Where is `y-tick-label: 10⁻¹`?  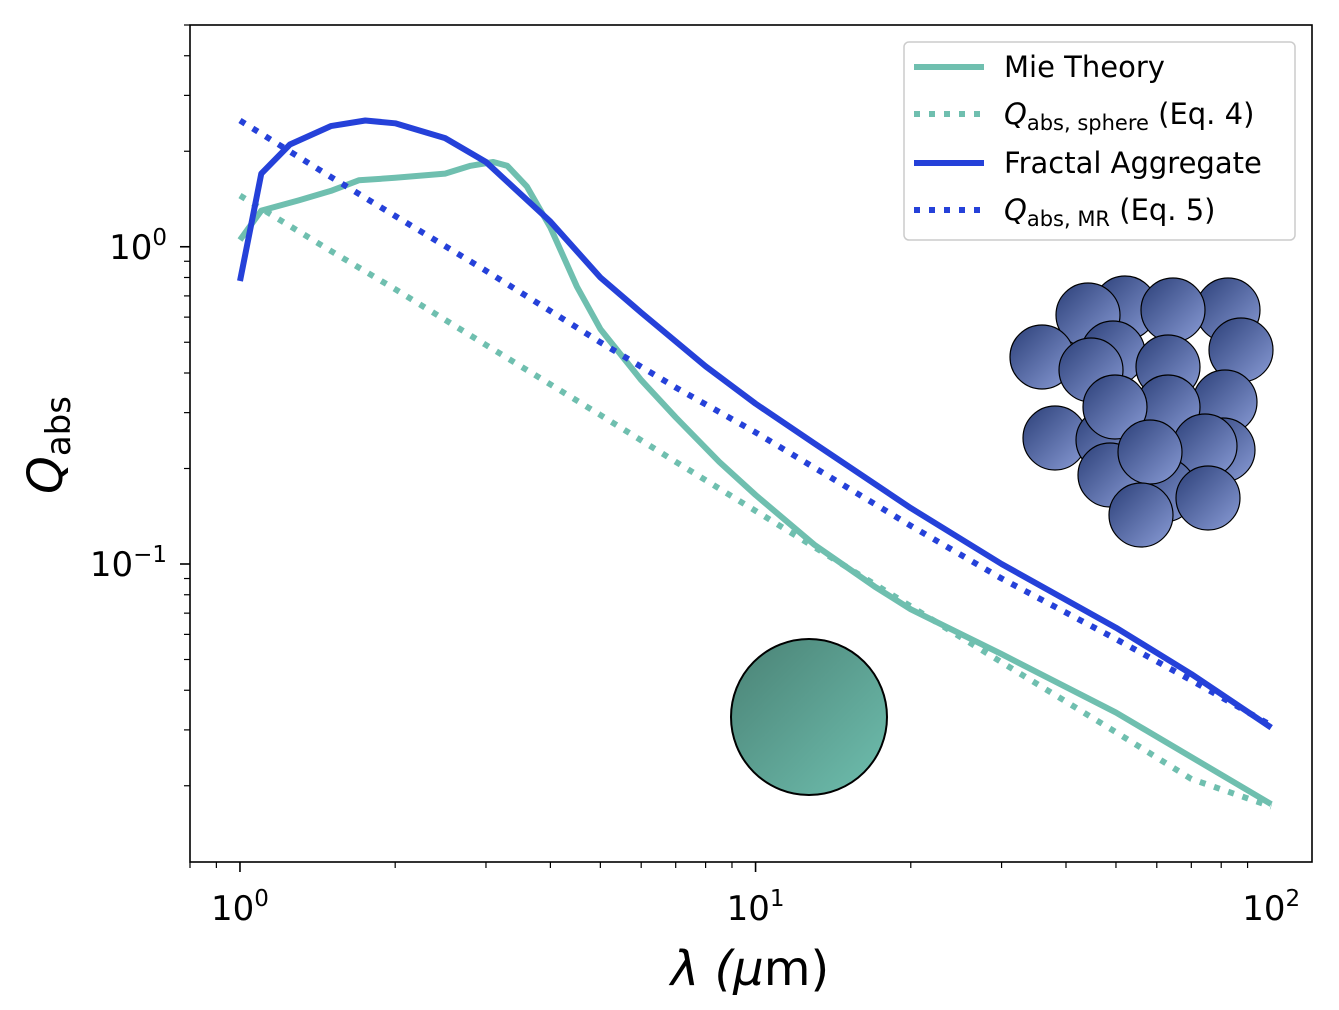
y-tick-label: 10⁻¹ is located at coordinates (128, 563).